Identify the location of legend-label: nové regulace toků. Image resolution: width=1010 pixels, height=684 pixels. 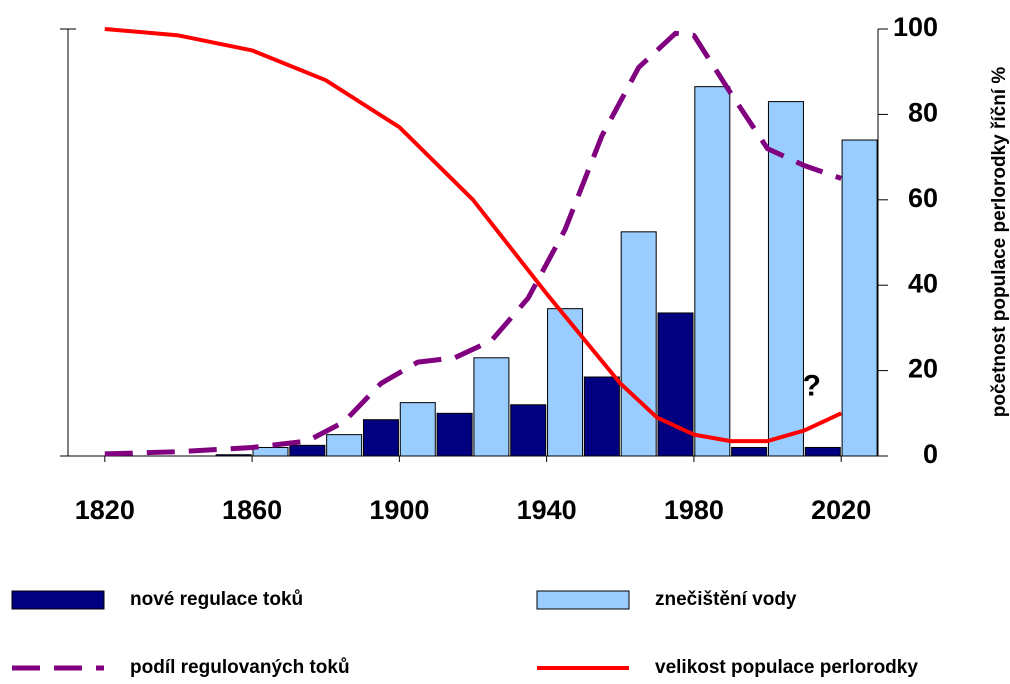
(216, 599).